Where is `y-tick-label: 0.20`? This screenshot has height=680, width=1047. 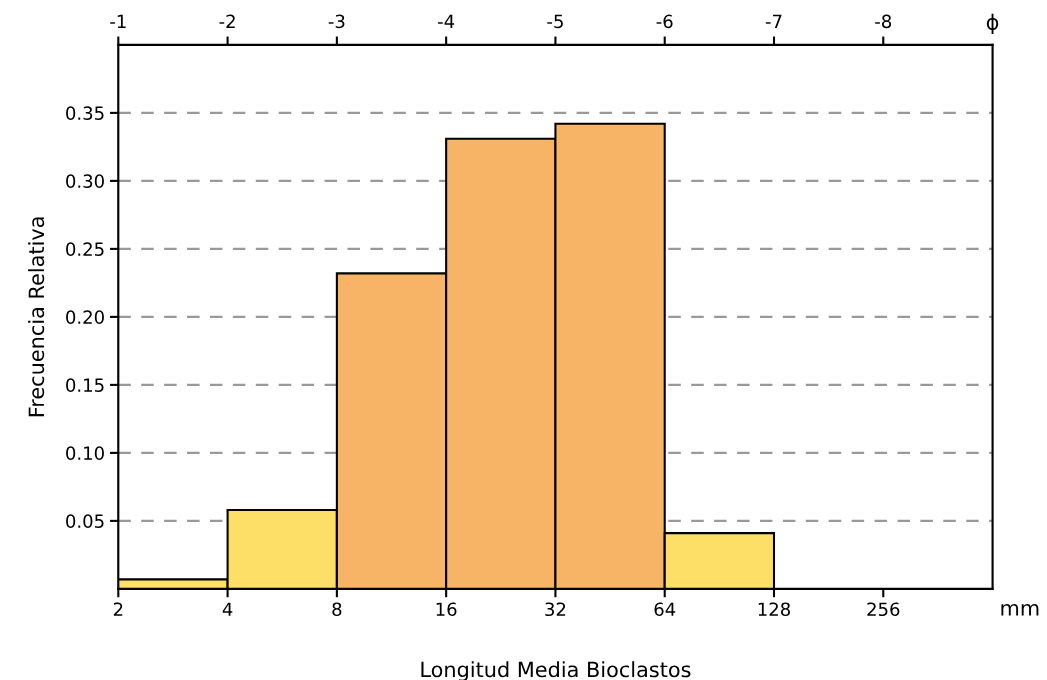 y-tick-label: 0.20 is located at coordinates (85, 317).